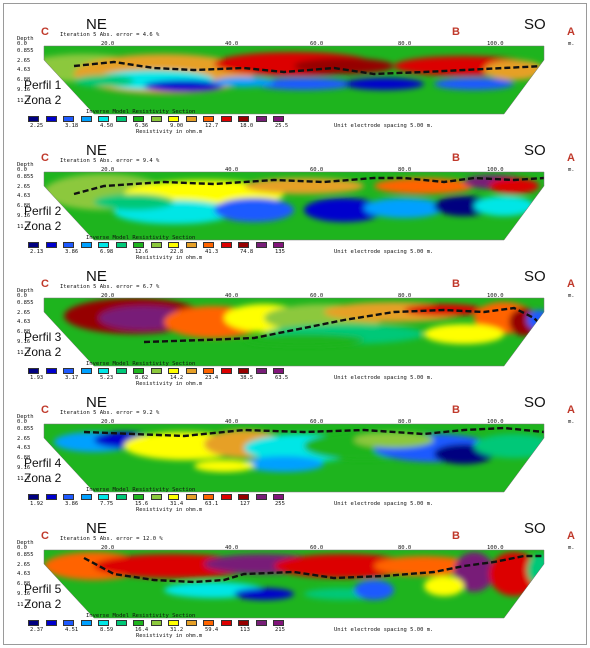  I want to click on iteration-text: Iteration 5 Abs. error = 4.6 %, so click(110, 35).